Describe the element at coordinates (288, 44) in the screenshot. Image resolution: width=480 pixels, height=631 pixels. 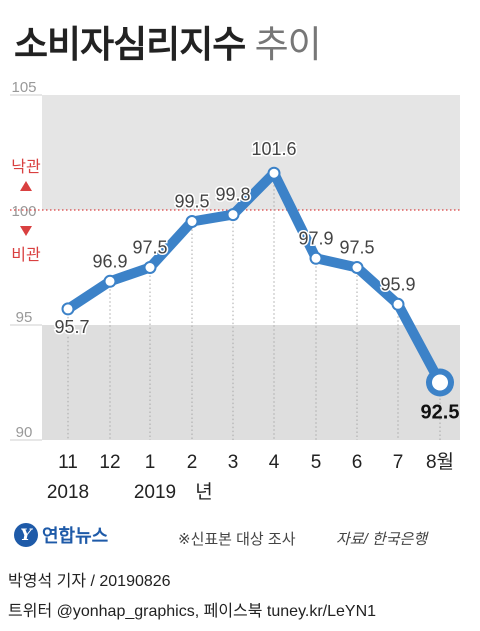
I see `title-sub: 추이` at that location.